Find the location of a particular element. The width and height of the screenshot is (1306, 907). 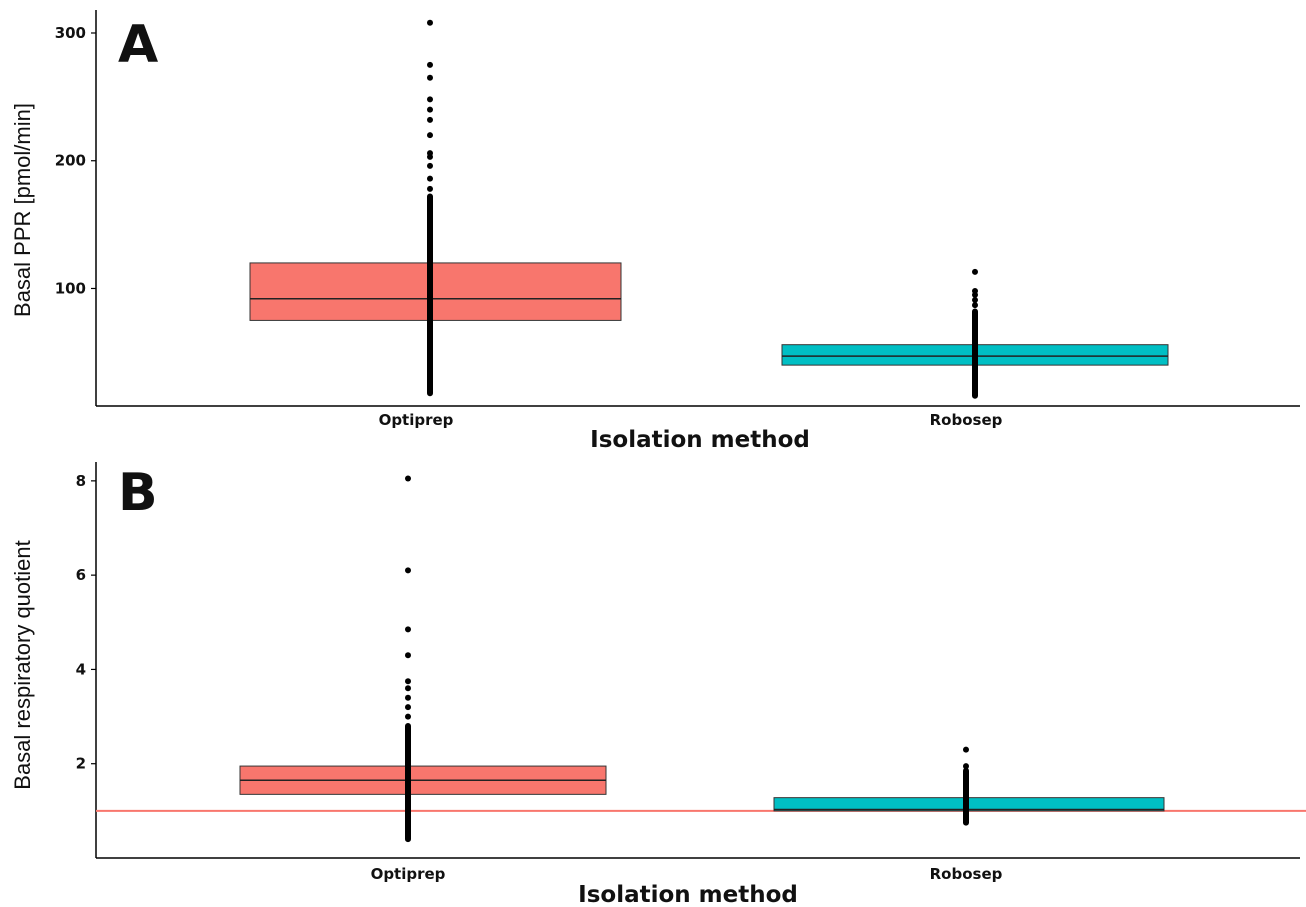

y-tick-label-b-0: 2 is located at coordinates (81, 764).